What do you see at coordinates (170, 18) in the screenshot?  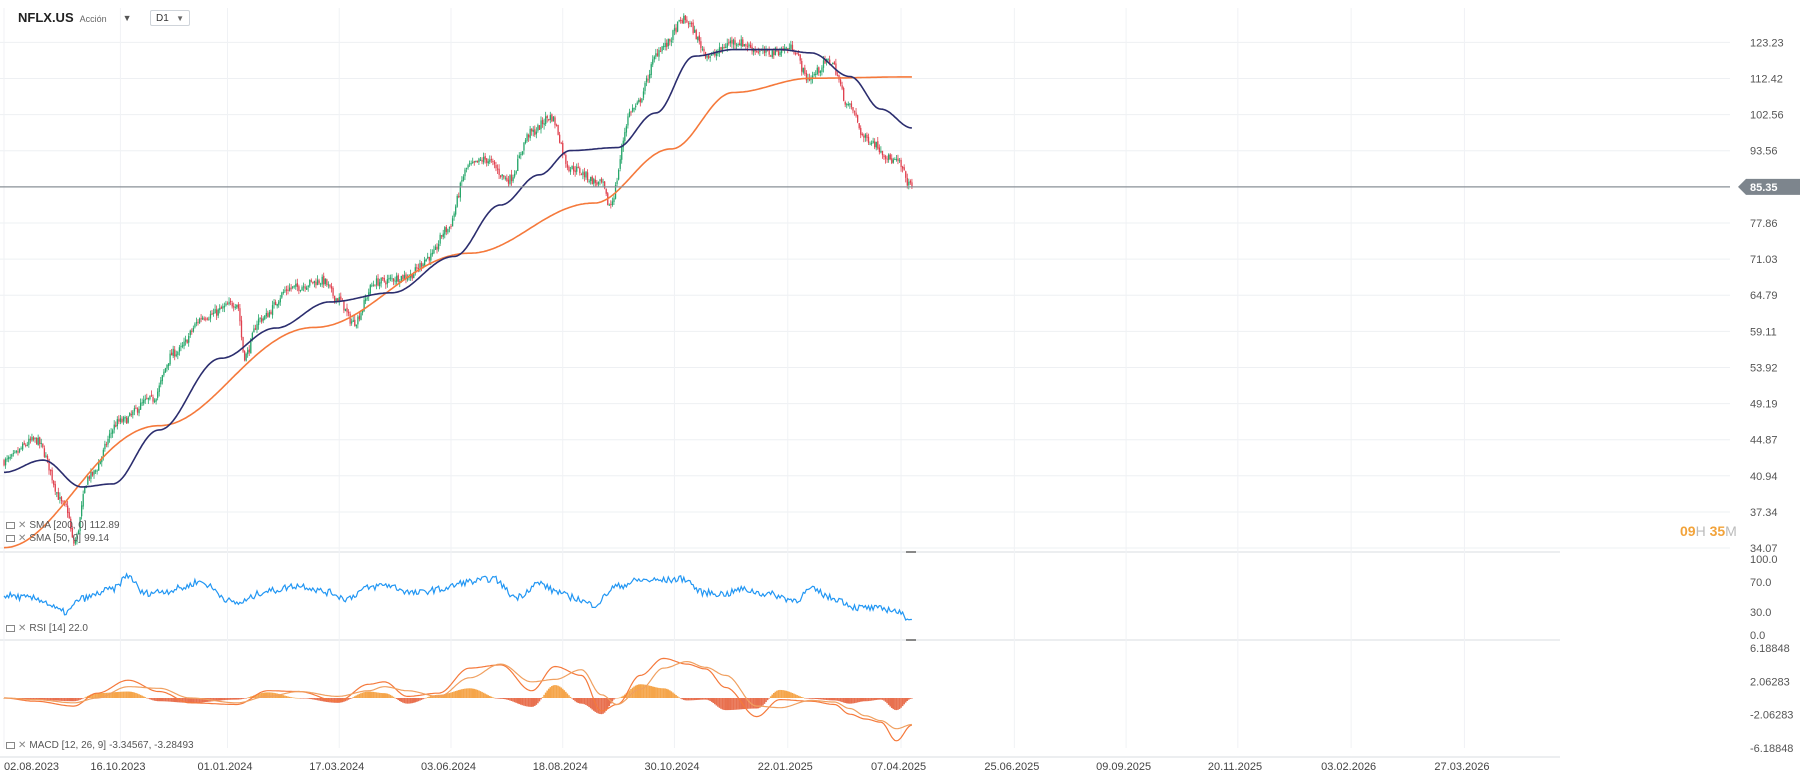 I see `timeframe-select: D1 ▼` at bounding box center [170, 18].